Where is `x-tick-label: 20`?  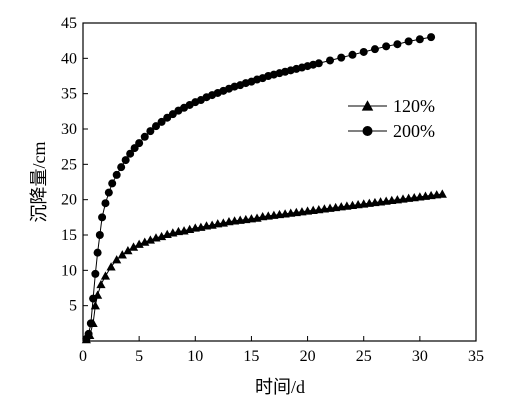 x-tick-label: 20 is located at coordinates (308, 356).